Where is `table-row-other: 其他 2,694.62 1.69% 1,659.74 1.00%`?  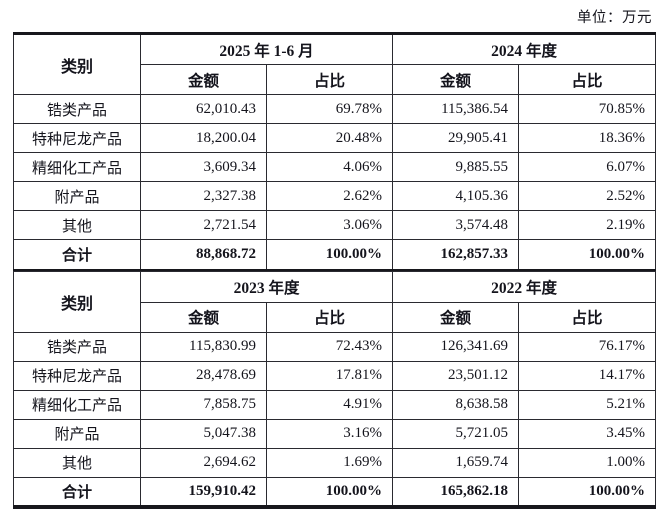 table-row-other: 其他 2,694.62 1.69% 1,659.74 1.00% is located at coordinates (335, 462).